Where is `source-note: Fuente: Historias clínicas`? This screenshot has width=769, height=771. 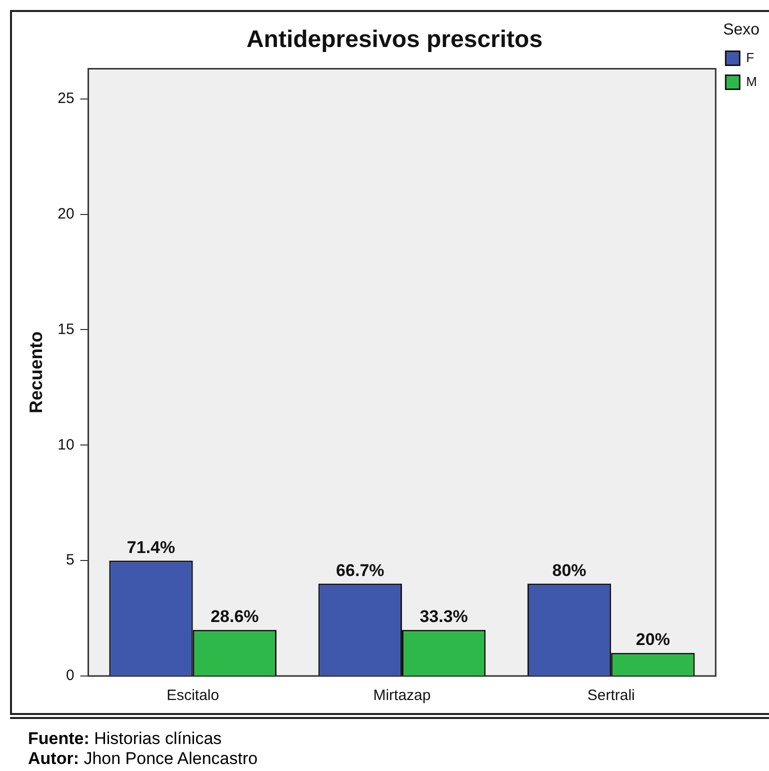
source-note: Fuente: Historias clínicas is located at coordinates (125, 739).